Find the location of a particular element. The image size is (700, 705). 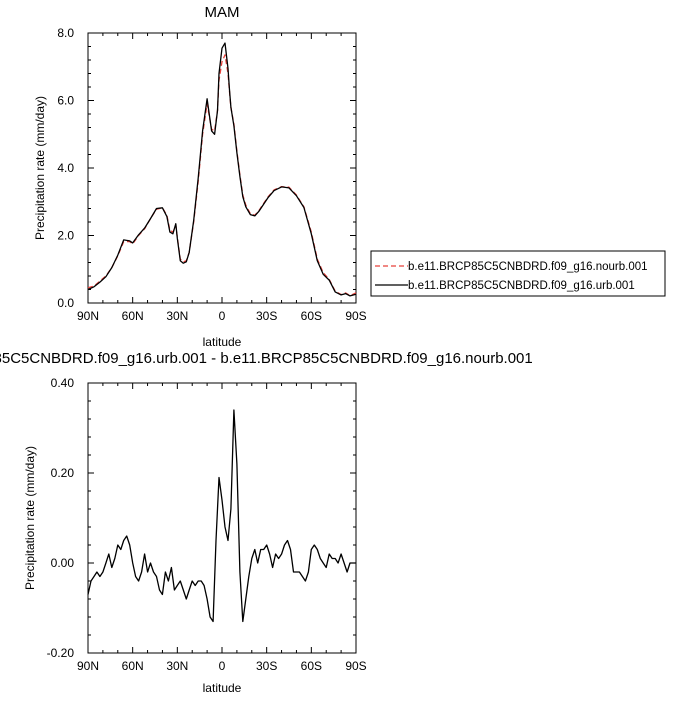

y-tick-label: -0.20 is located at coordinates (61, 653).